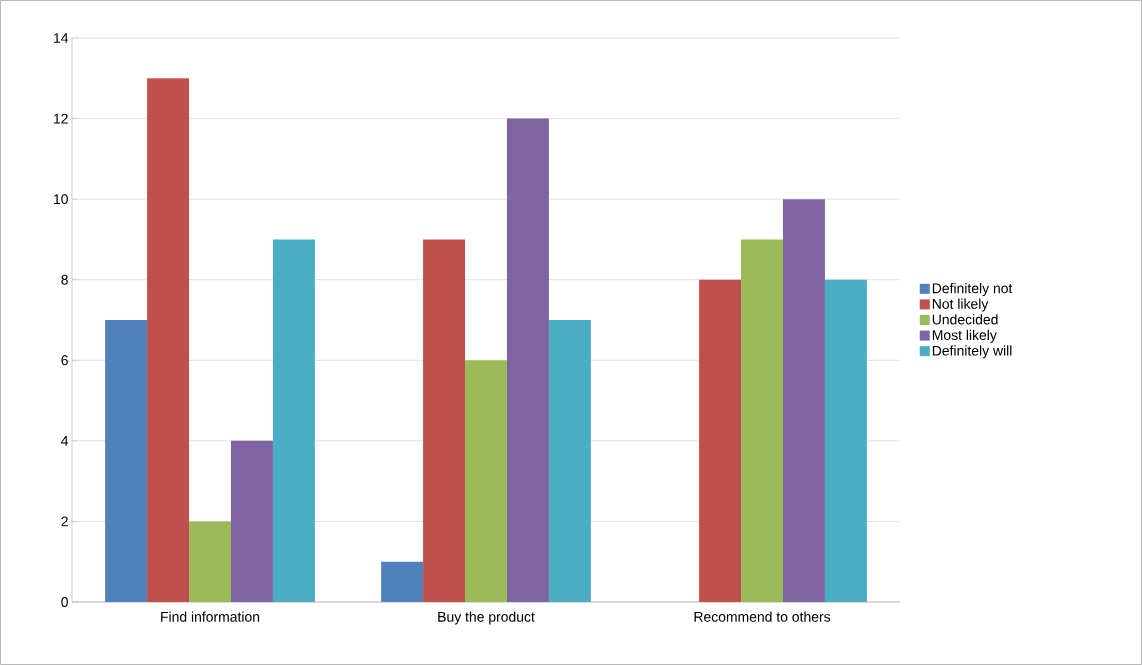 The image size is (1142, 665). What do you see at coordinates (960, 305) in the screenshot?
I see `legend-label: Not likely` at bounding box center [960, 305].